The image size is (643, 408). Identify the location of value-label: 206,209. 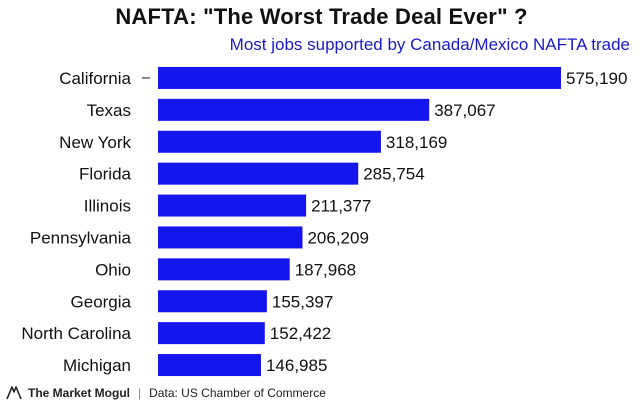
(337, 237).